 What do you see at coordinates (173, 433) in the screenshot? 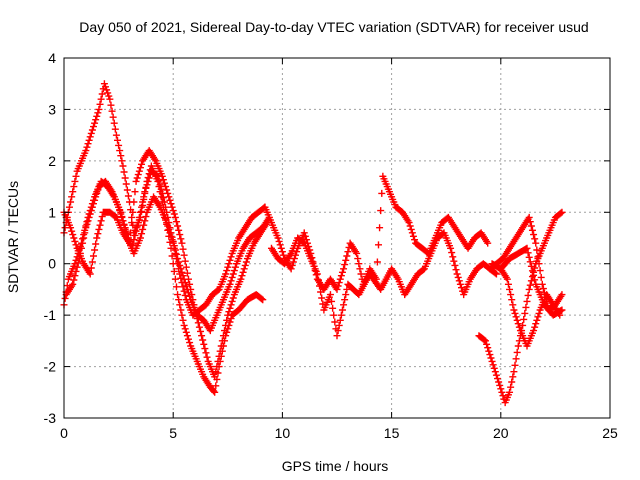
I see `x-tick-label: 5` at bounding box center [173, 433].